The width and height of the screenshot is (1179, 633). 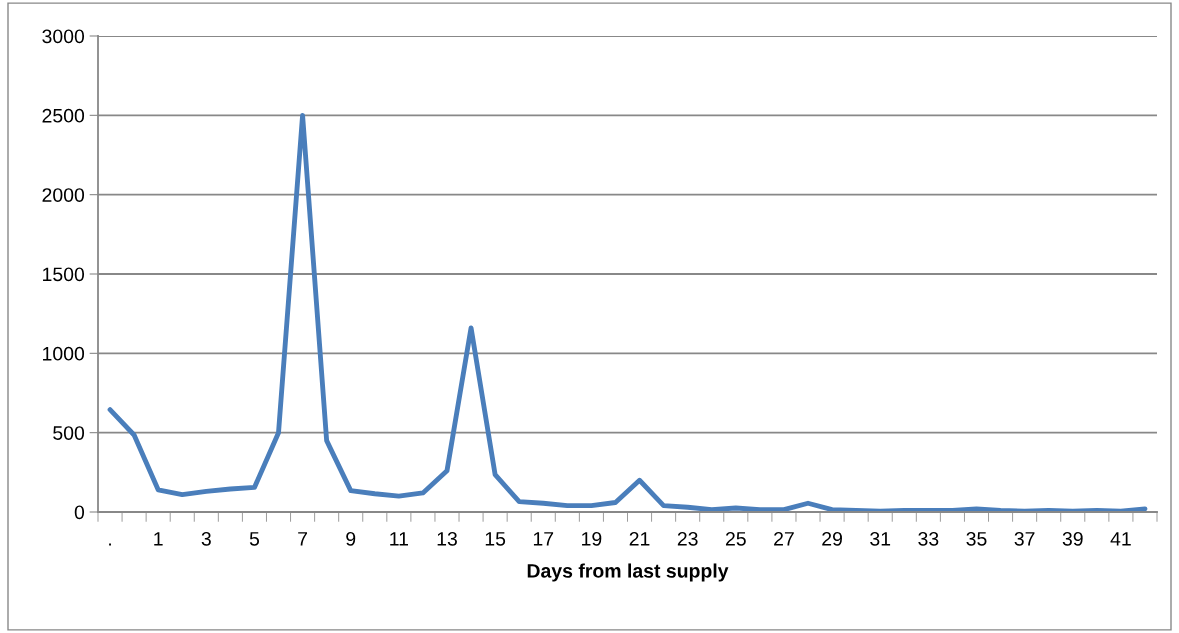 What do you see at coordinates (628, 572) in the screenshot?
I see `x-axis-title: Days from last supply` at bounding box center [628, 572].